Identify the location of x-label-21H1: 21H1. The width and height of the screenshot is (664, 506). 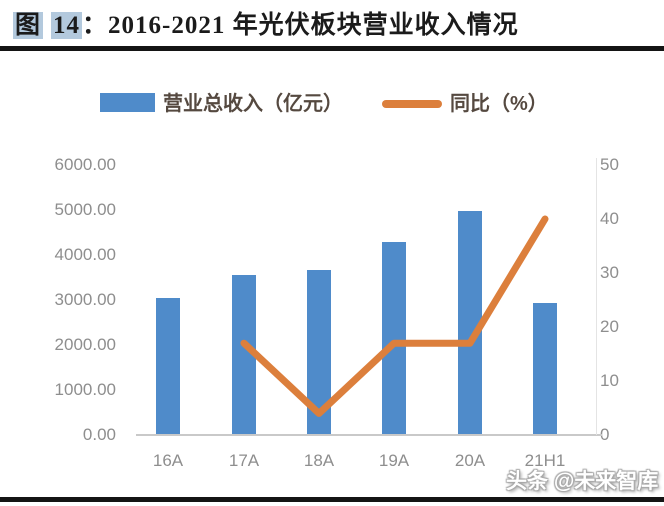
(545, 460).